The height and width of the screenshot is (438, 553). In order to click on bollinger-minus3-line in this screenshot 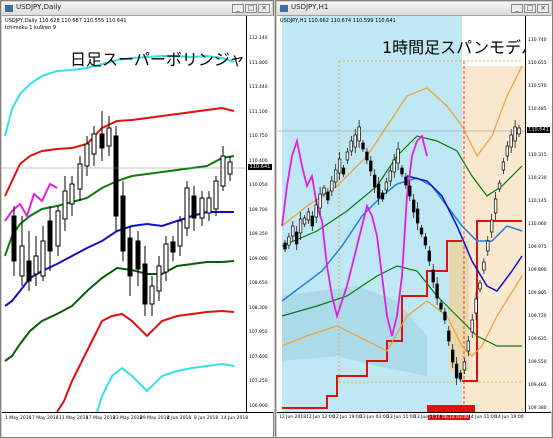, I will do `click(165, 387)`.